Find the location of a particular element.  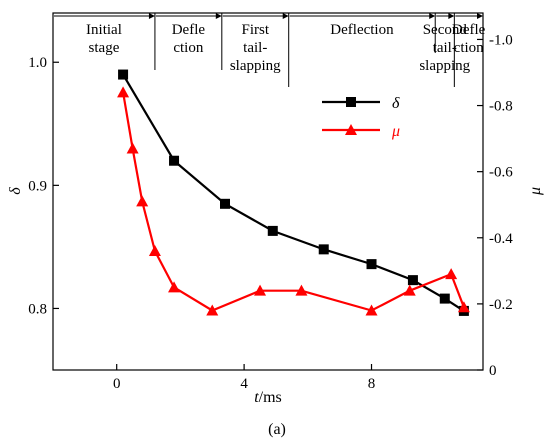

right-tick-label: -1.0 is located at coordinates (501, 40).